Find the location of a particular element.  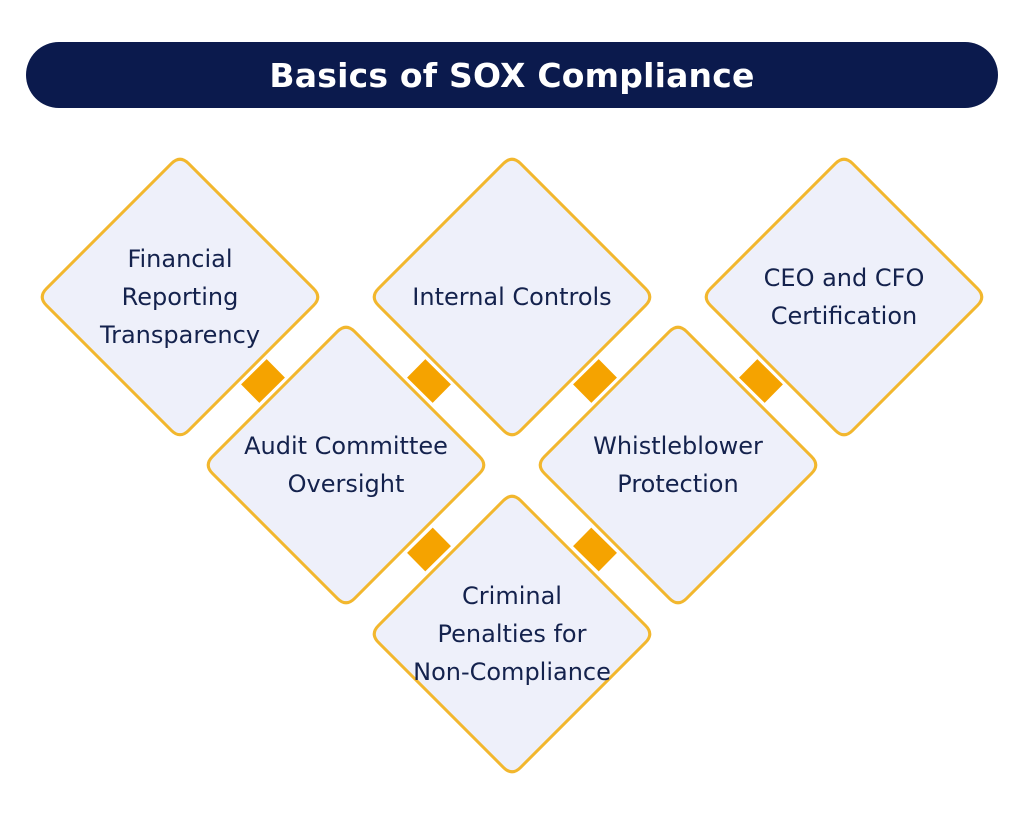

diamond-financial-reporting-transparency is located at coordinates (180, 297).